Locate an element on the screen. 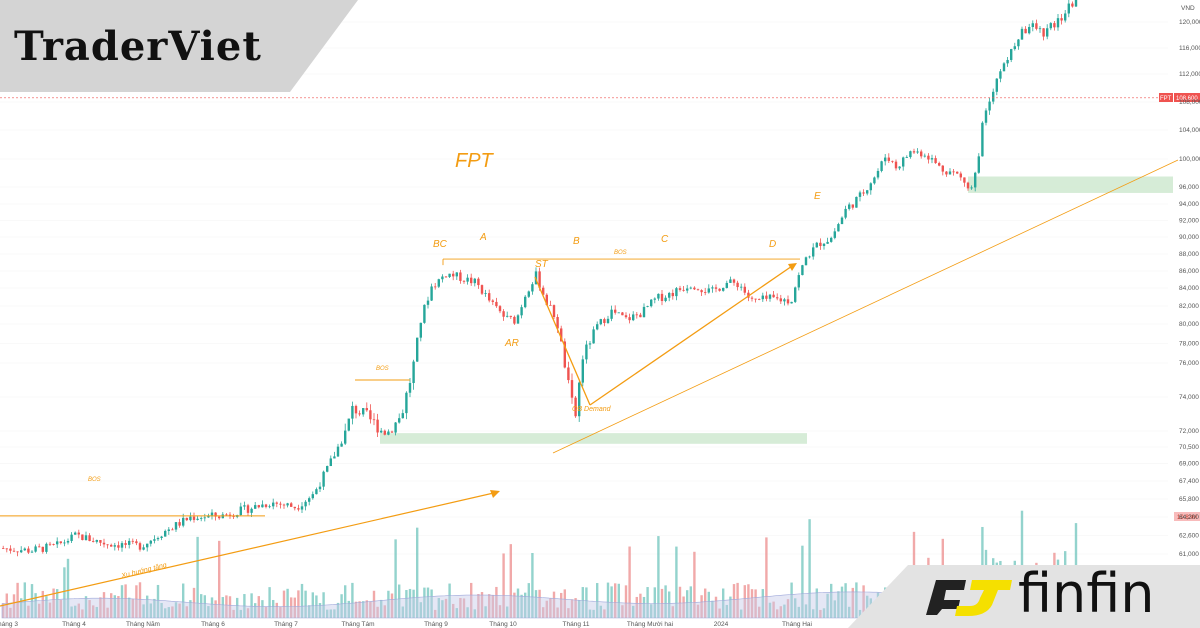  price-tick-label: 69,000 is located at coordinates (1189, 463).